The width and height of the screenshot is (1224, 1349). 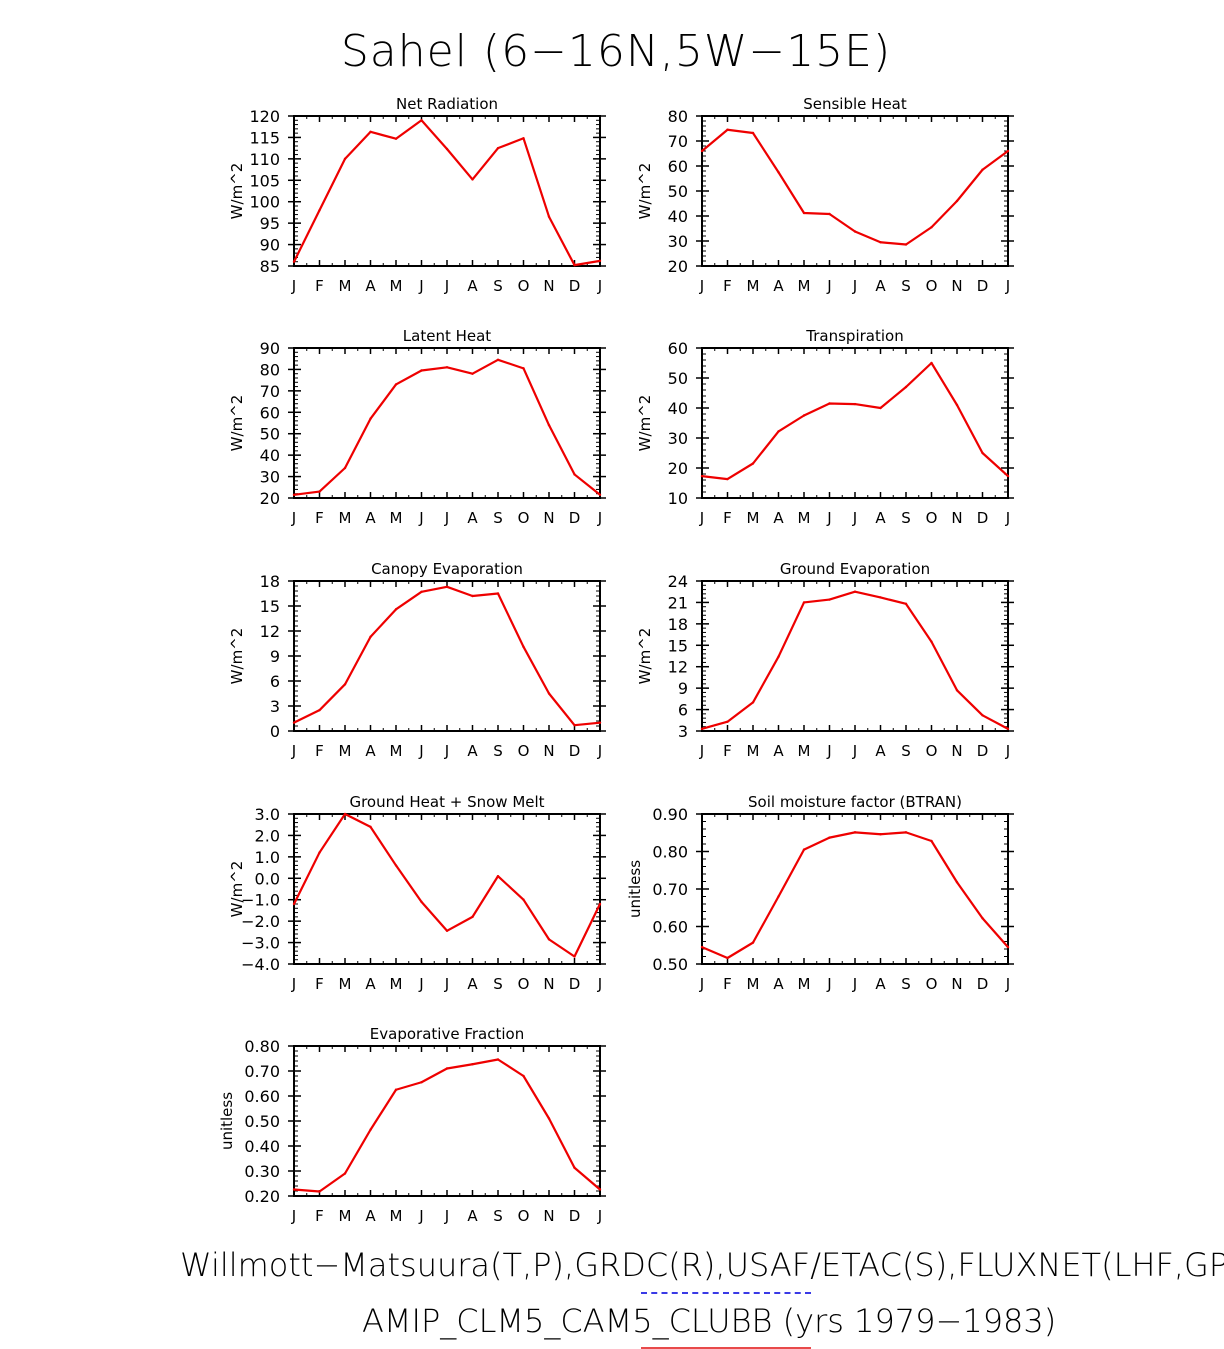 I want to click on y-tick-label: 115, so click(x=264, y=137).